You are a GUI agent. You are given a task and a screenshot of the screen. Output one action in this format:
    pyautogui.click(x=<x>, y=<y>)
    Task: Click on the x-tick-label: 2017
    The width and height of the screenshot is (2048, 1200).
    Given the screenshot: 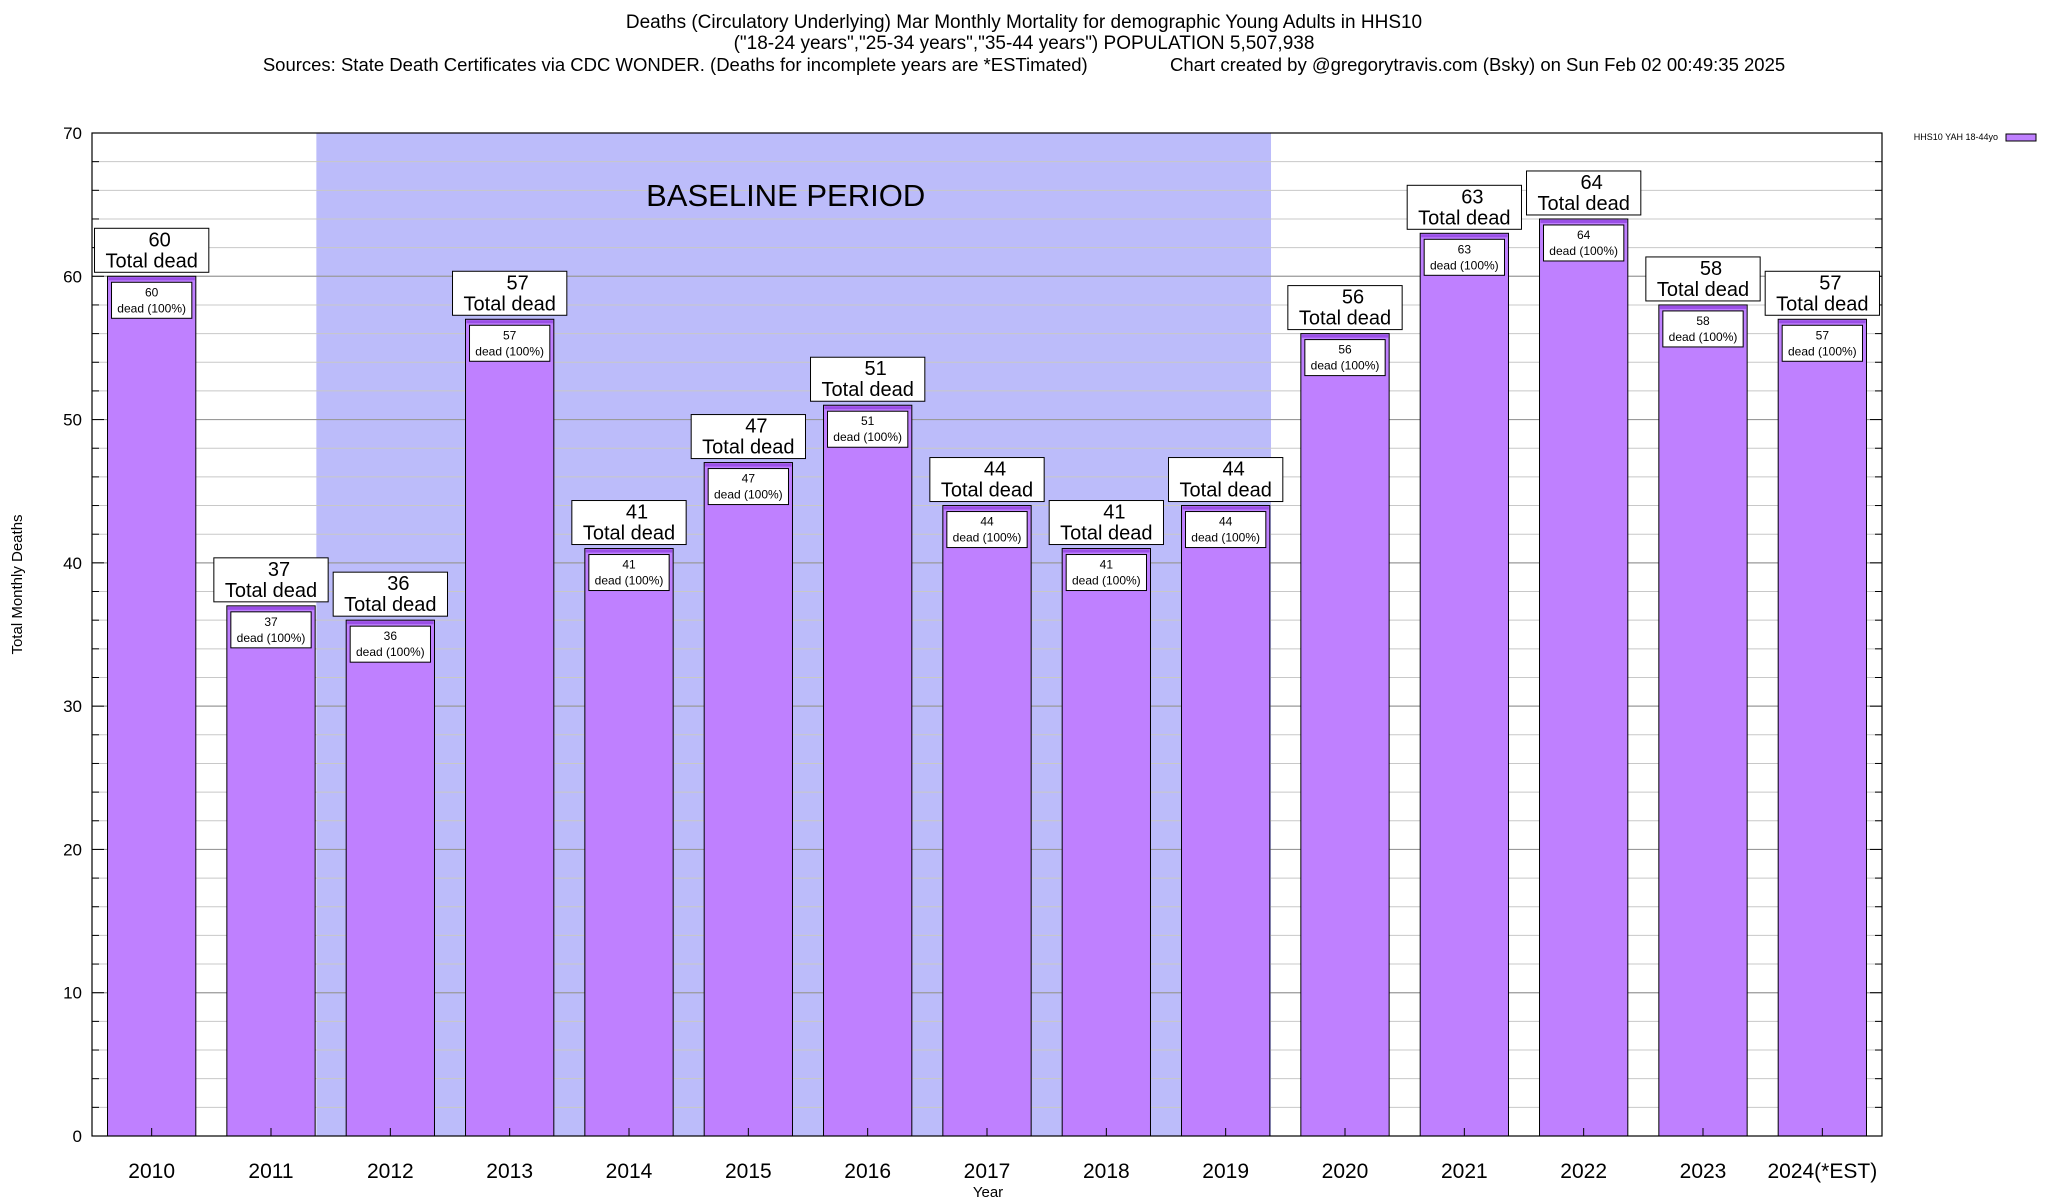 What is the action you would take?
    pyautogui.click(x=987, y=1171)
    